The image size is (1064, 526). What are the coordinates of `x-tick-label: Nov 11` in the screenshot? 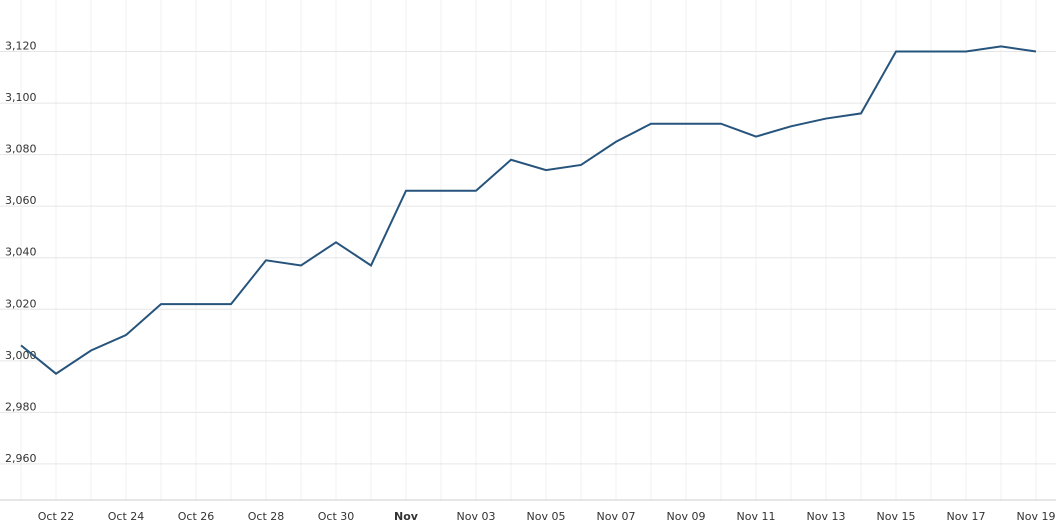 It's located at (756, 516).